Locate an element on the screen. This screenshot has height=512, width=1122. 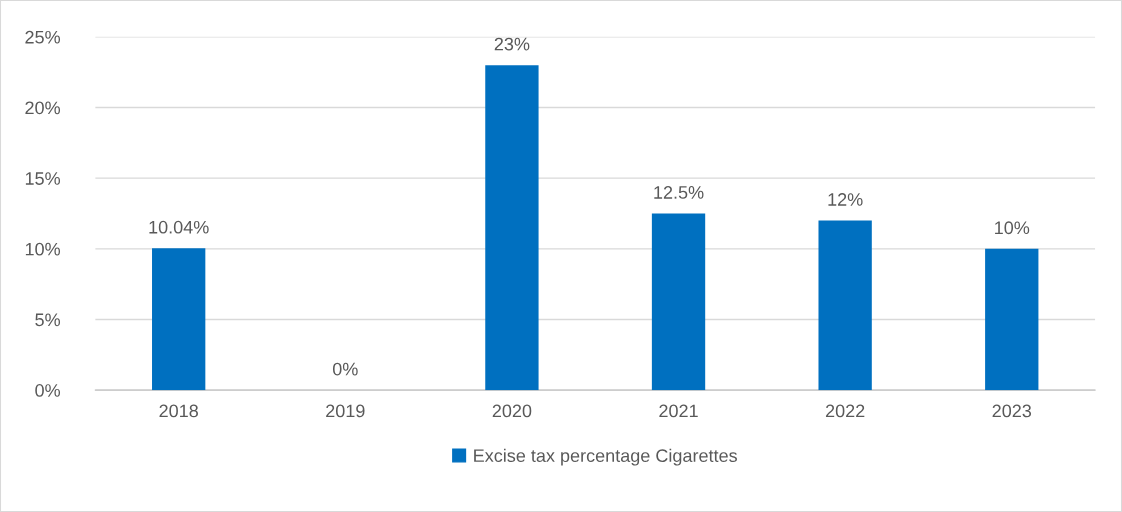
y-tick-label: 0% is located at coordinates (48, 390).